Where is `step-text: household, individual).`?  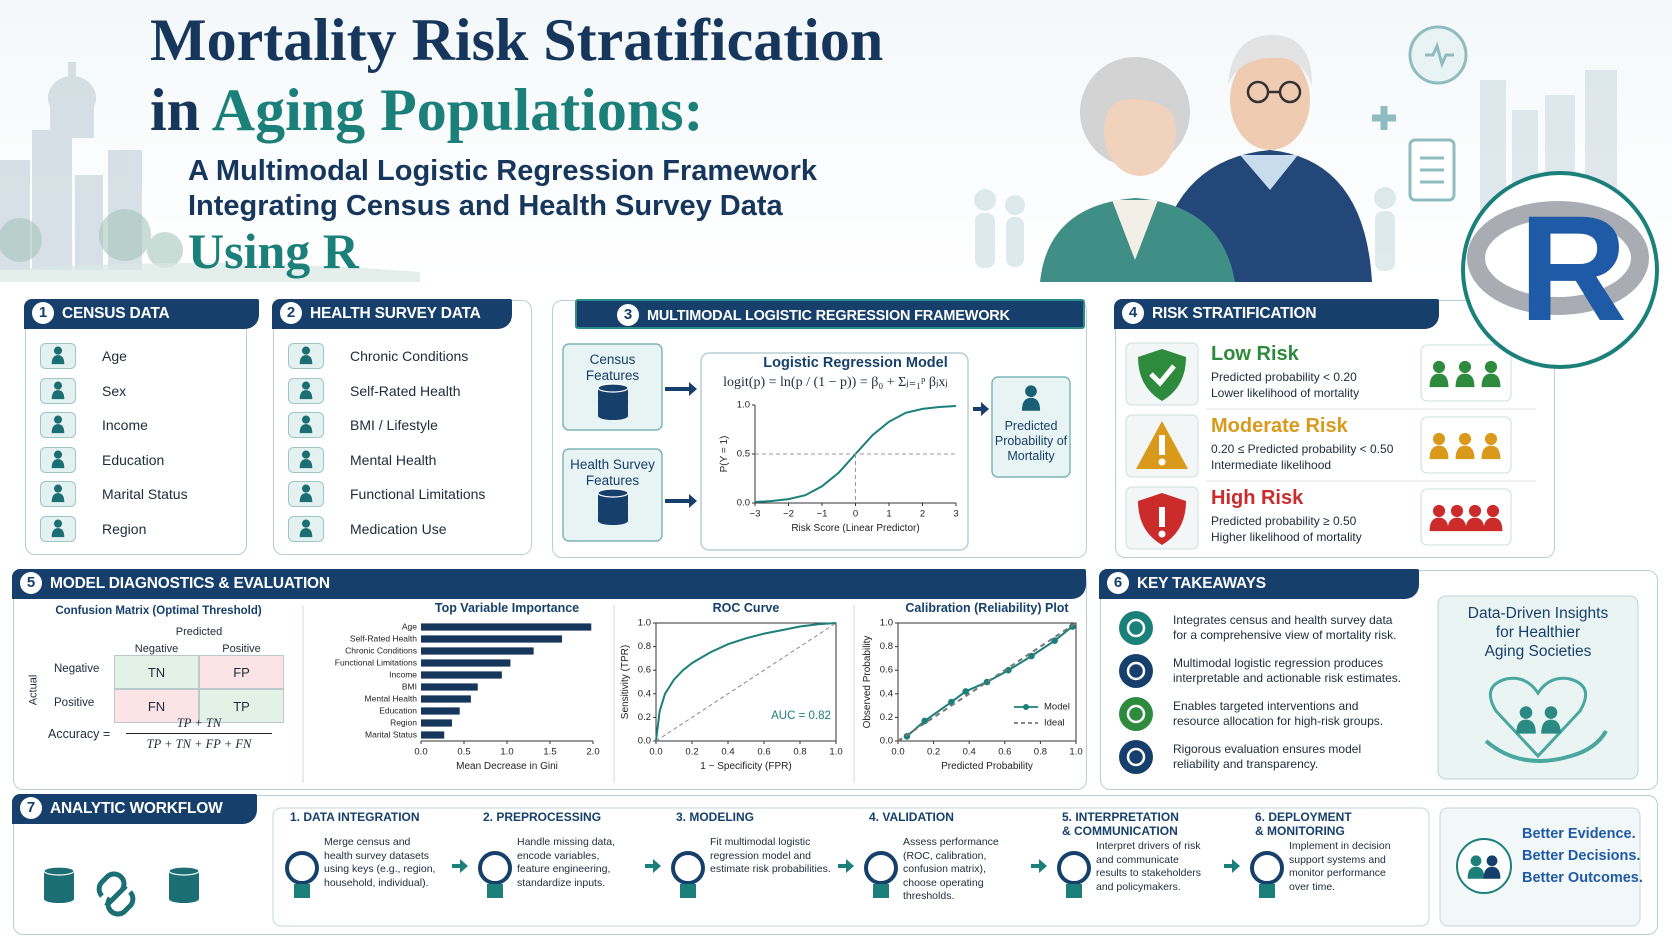
step-text: household, individual). is located at coordinates (376, 882).